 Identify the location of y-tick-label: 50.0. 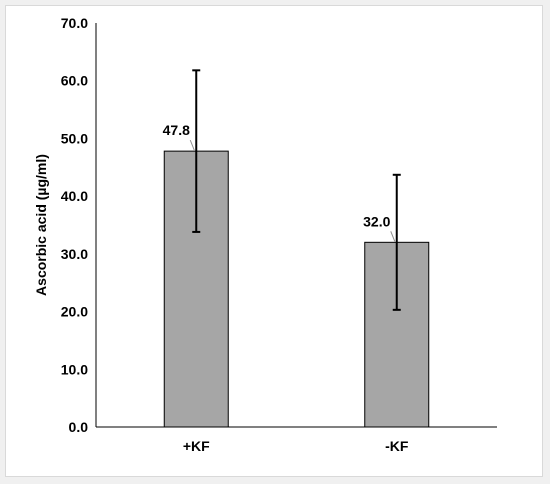
(74, 138).